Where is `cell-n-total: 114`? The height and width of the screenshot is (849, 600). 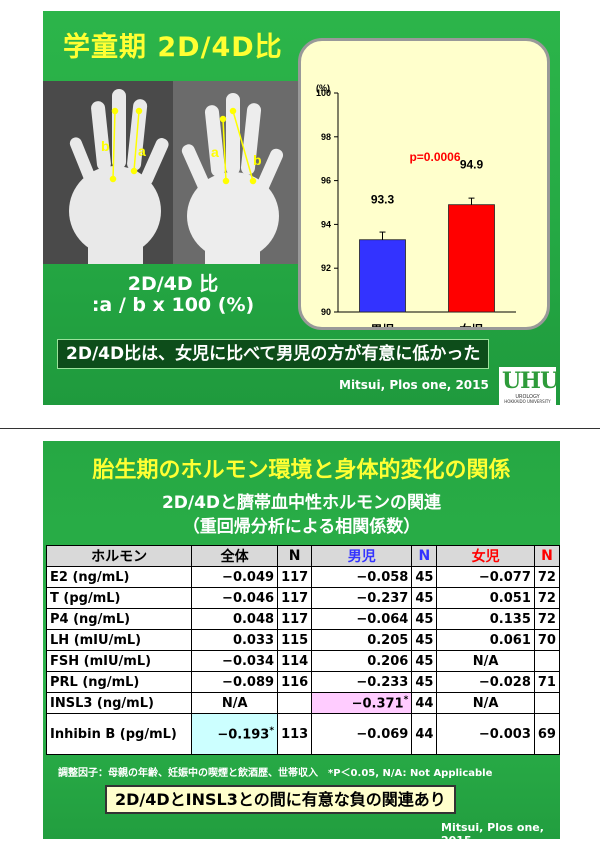 cell-n-total: 114 is located at coordinates (295, 661).